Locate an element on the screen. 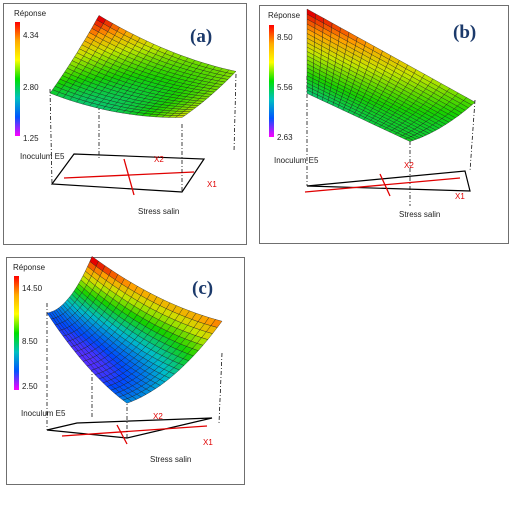 The height and width of the screenshot is (506, 512). panel-label: (a) is located at coordinates (201, 36).